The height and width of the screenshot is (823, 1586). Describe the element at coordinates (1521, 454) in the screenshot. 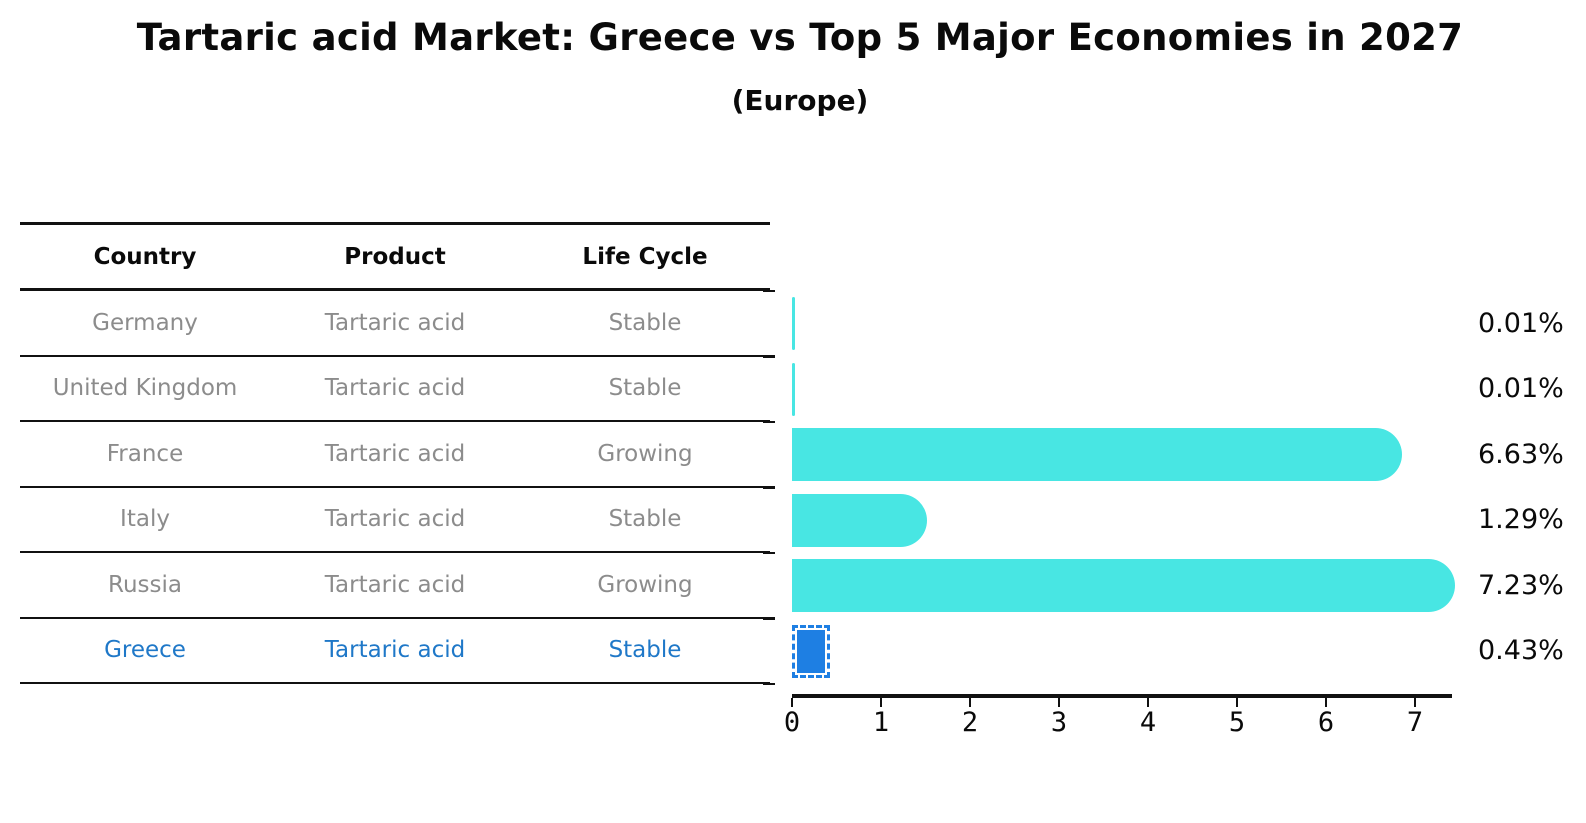

I see `bar-value-label: 6.63%` at that location.